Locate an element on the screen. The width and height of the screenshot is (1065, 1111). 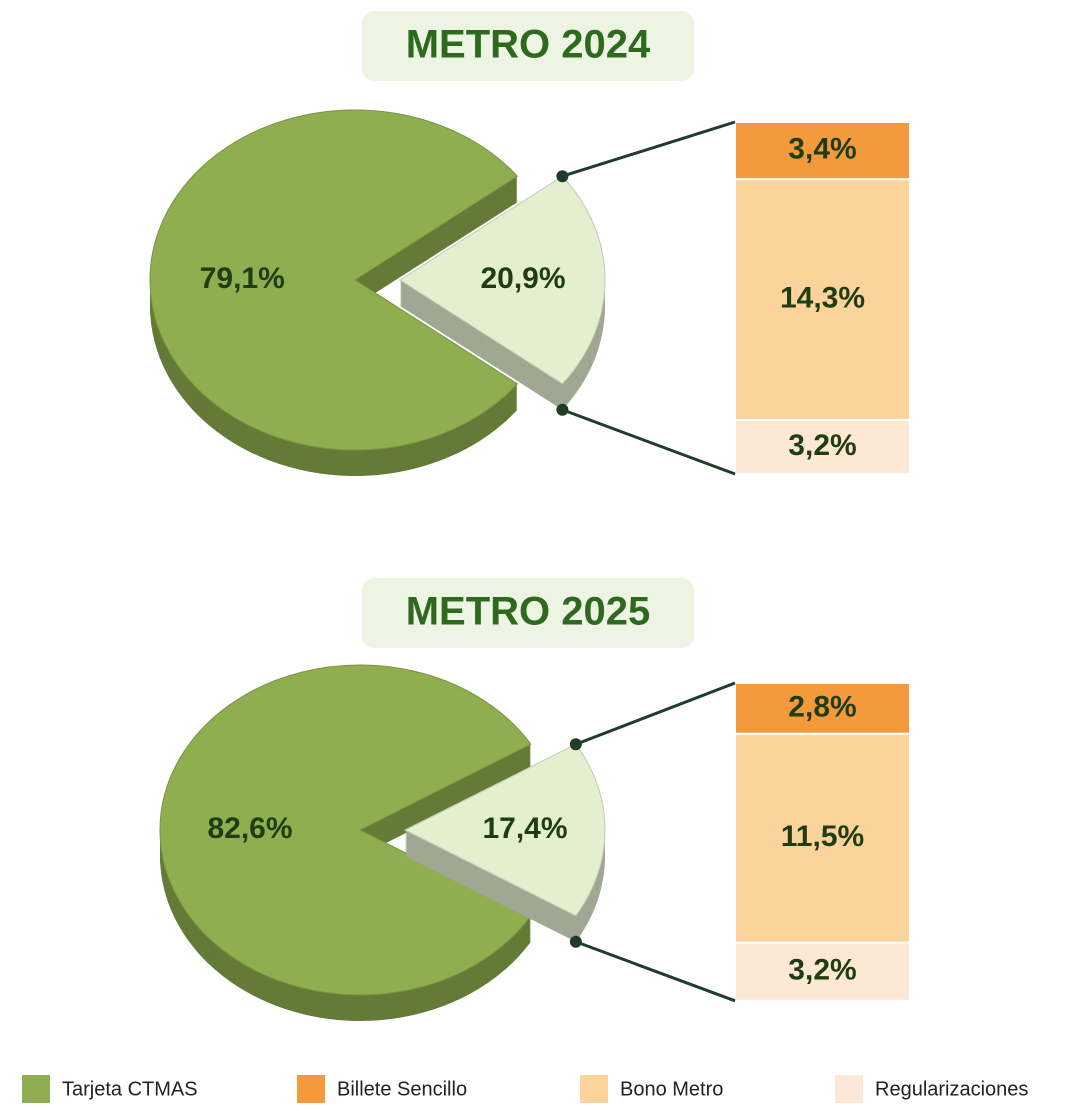
pie-label: 17,4% is located at coordinates (524, 828).